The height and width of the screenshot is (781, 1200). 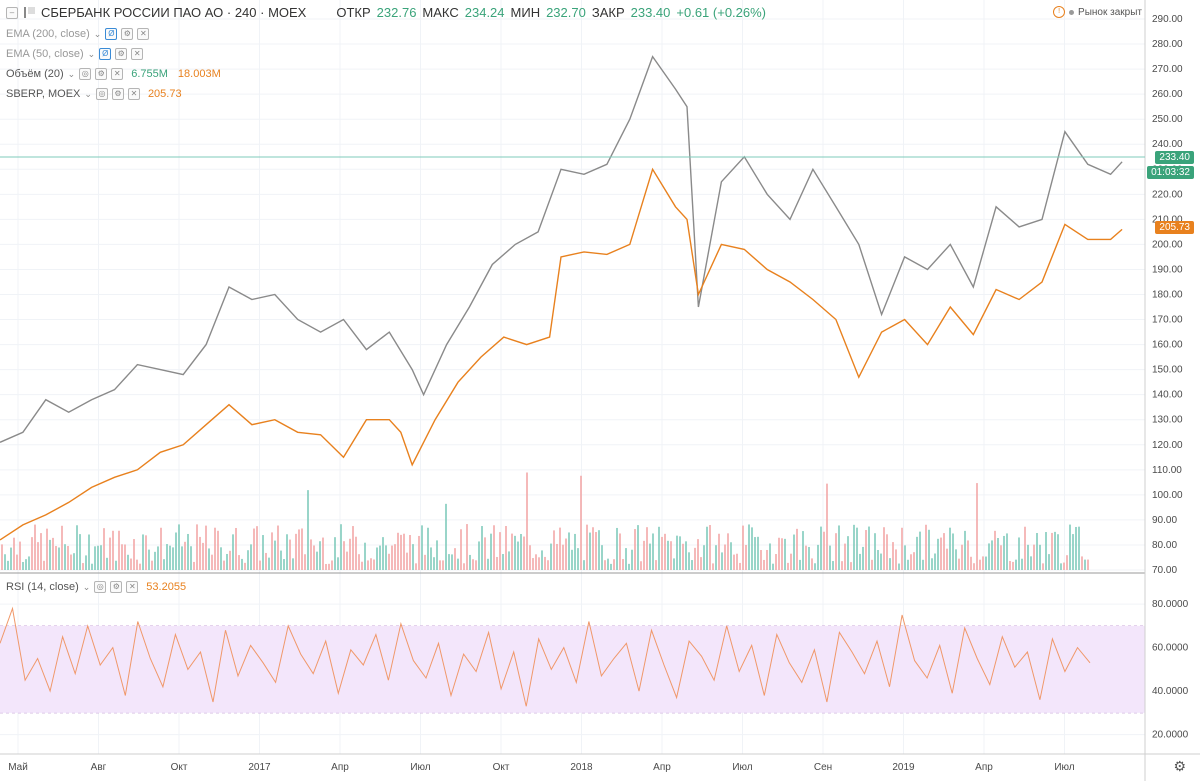 What do you see at coordinates (78, 34) in the screenshot?
I see `legend-ema200: EMA (200, close) ⌄ Ø ⚙ ✕` at bounding box center [78, 34].